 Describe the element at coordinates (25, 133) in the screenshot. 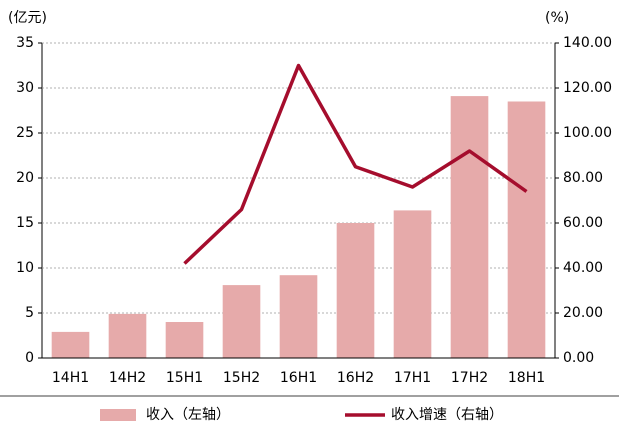

I see `y-tick-label: 25` at that location.